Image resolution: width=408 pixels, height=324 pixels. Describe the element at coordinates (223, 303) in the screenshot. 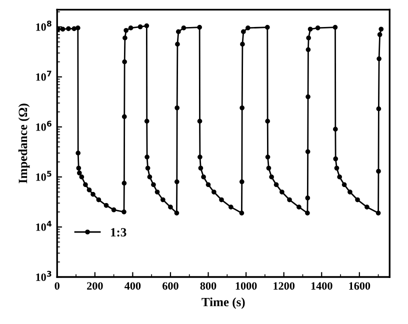

I see `x-axis-title: Time (s)` at that location.